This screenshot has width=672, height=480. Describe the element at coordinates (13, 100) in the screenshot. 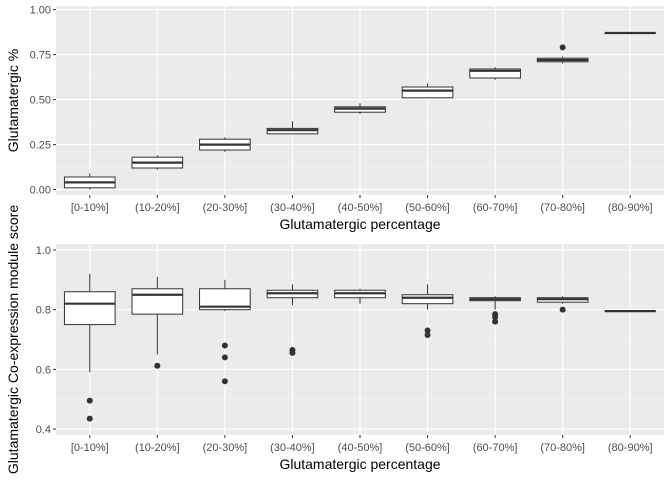

I see `y-axis-label: Glutamatergic %` at that location.